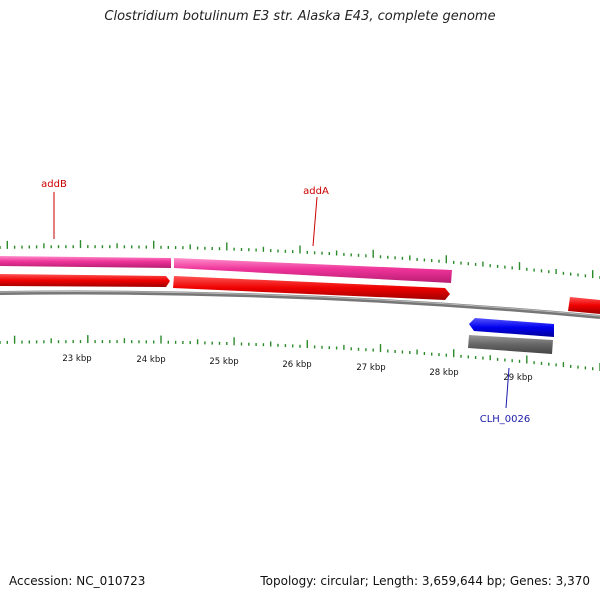 The width and height of the screenshot is (600, 600). Describe the element at coordinates (370, 368) in the screenshot. I see `scale-label-27kbp: 27 kbp` at that location.